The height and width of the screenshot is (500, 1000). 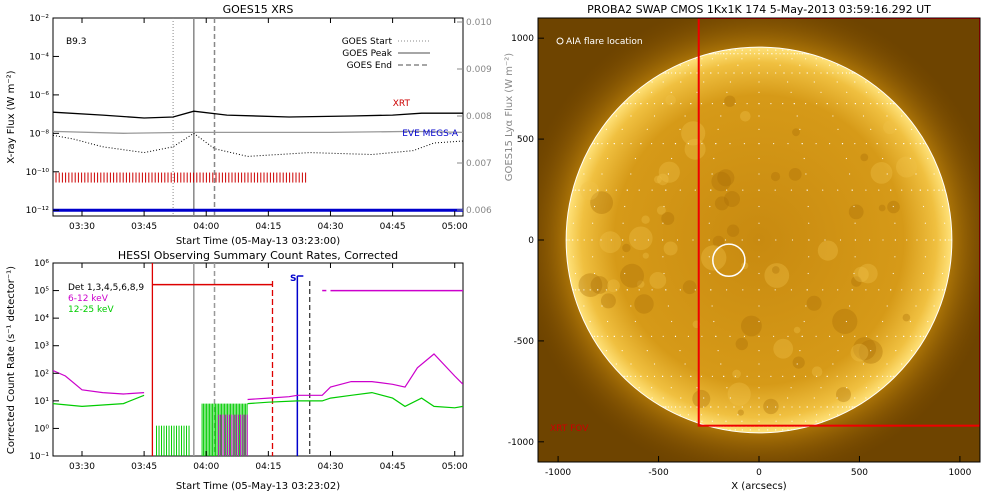 What do you see at coordinates (11, 116) in the screenshot?
I see `goes-ylabel-left: X-ray Flux (W m⁻²)` at bounding box center [11, 116].